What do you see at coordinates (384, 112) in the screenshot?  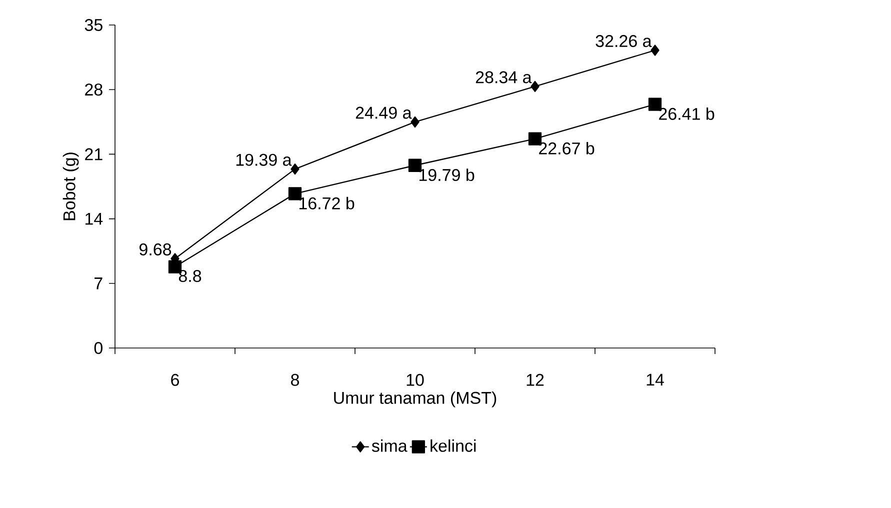 I see `data-label: 24.49 a` at bounding box center [384, 112].